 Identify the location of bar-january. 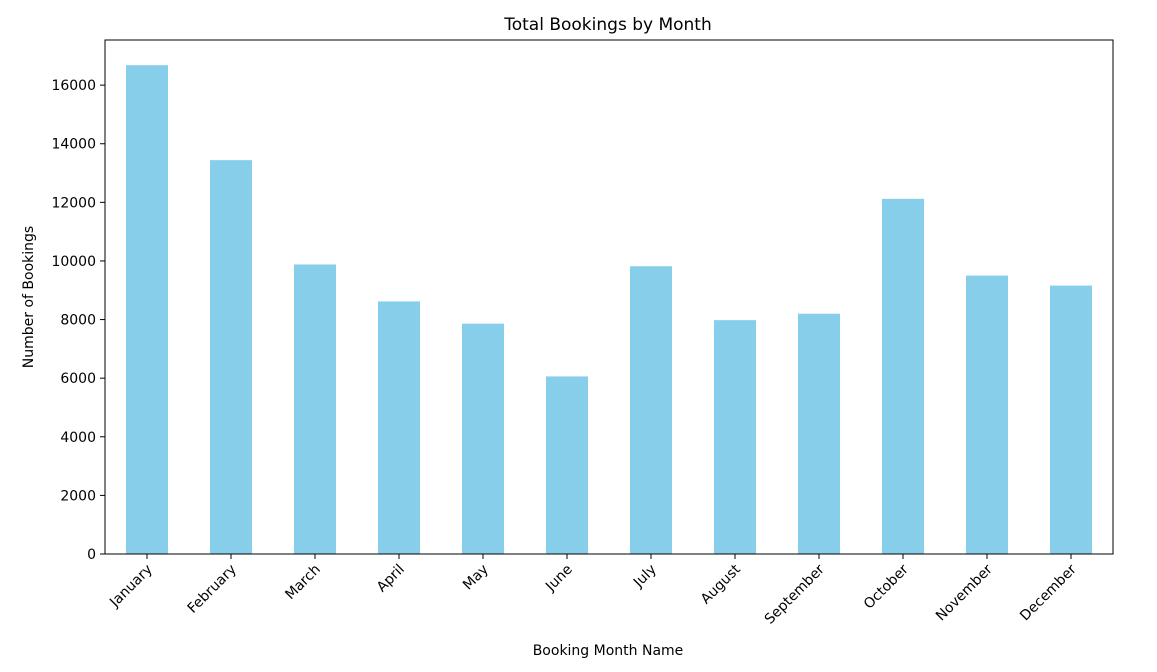
(147, 309).